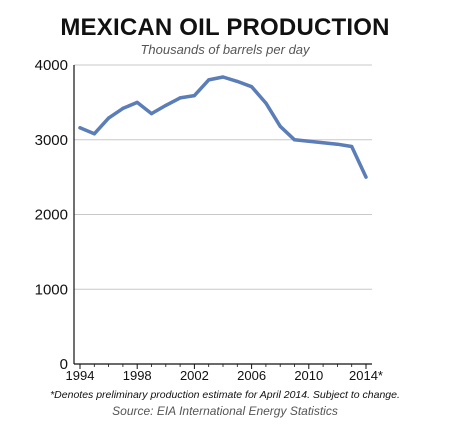 The image size is (450, 430). Describe the element at coordinates (80, 375) in the screenshot. I see `x-tick-label: 1994` at that location.